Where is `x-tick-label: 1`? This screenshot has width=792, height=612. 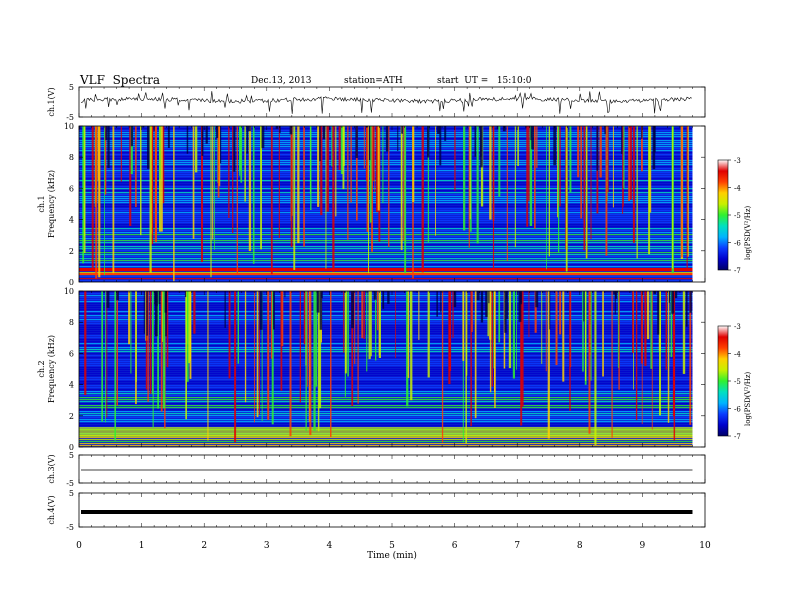
x-tick-label: 1 is located at coordinates (142, 546).